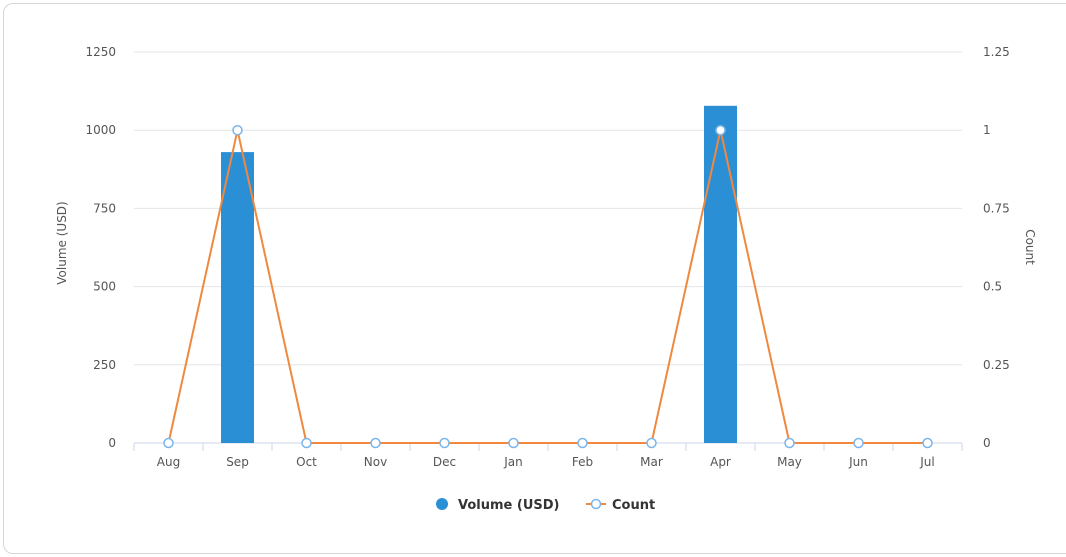 The image size is (1066, 557). I want to click on y2-tick-label: 0.75, so click(996, 208).